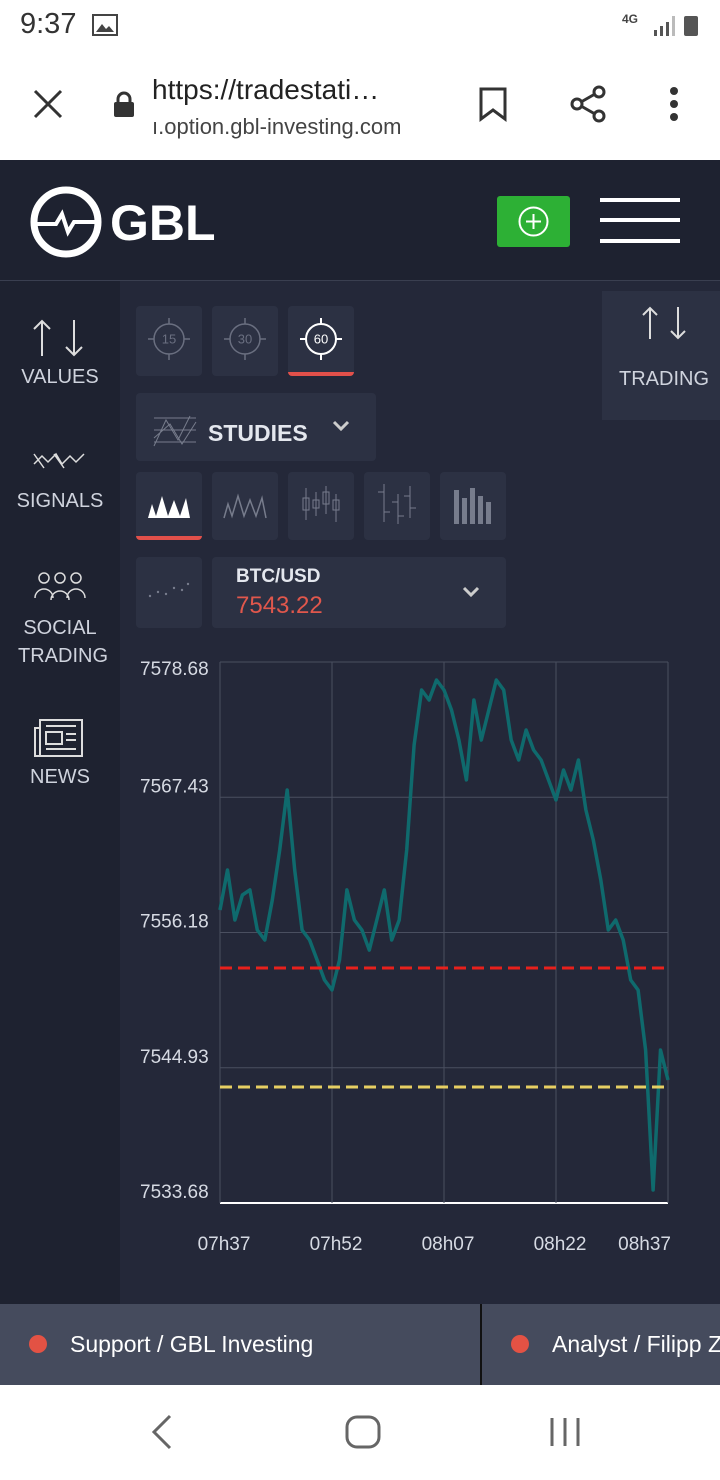 This screenshot has height=1480, width=720. I want to click on sidebar-item: NEWS, so click(60, 777).